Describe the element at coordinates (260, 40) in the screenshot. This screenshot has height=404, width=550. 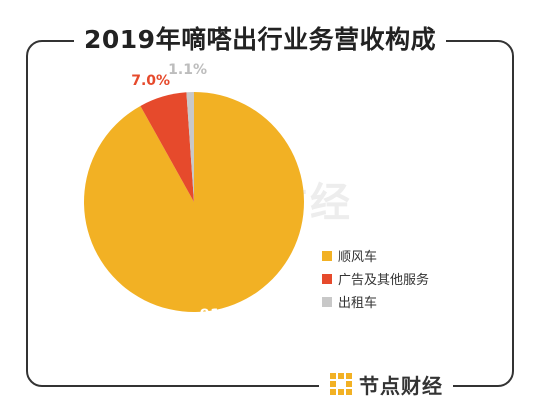
I see `chart-title: 2019年嘀嗒出行业务营收构成` at that location.